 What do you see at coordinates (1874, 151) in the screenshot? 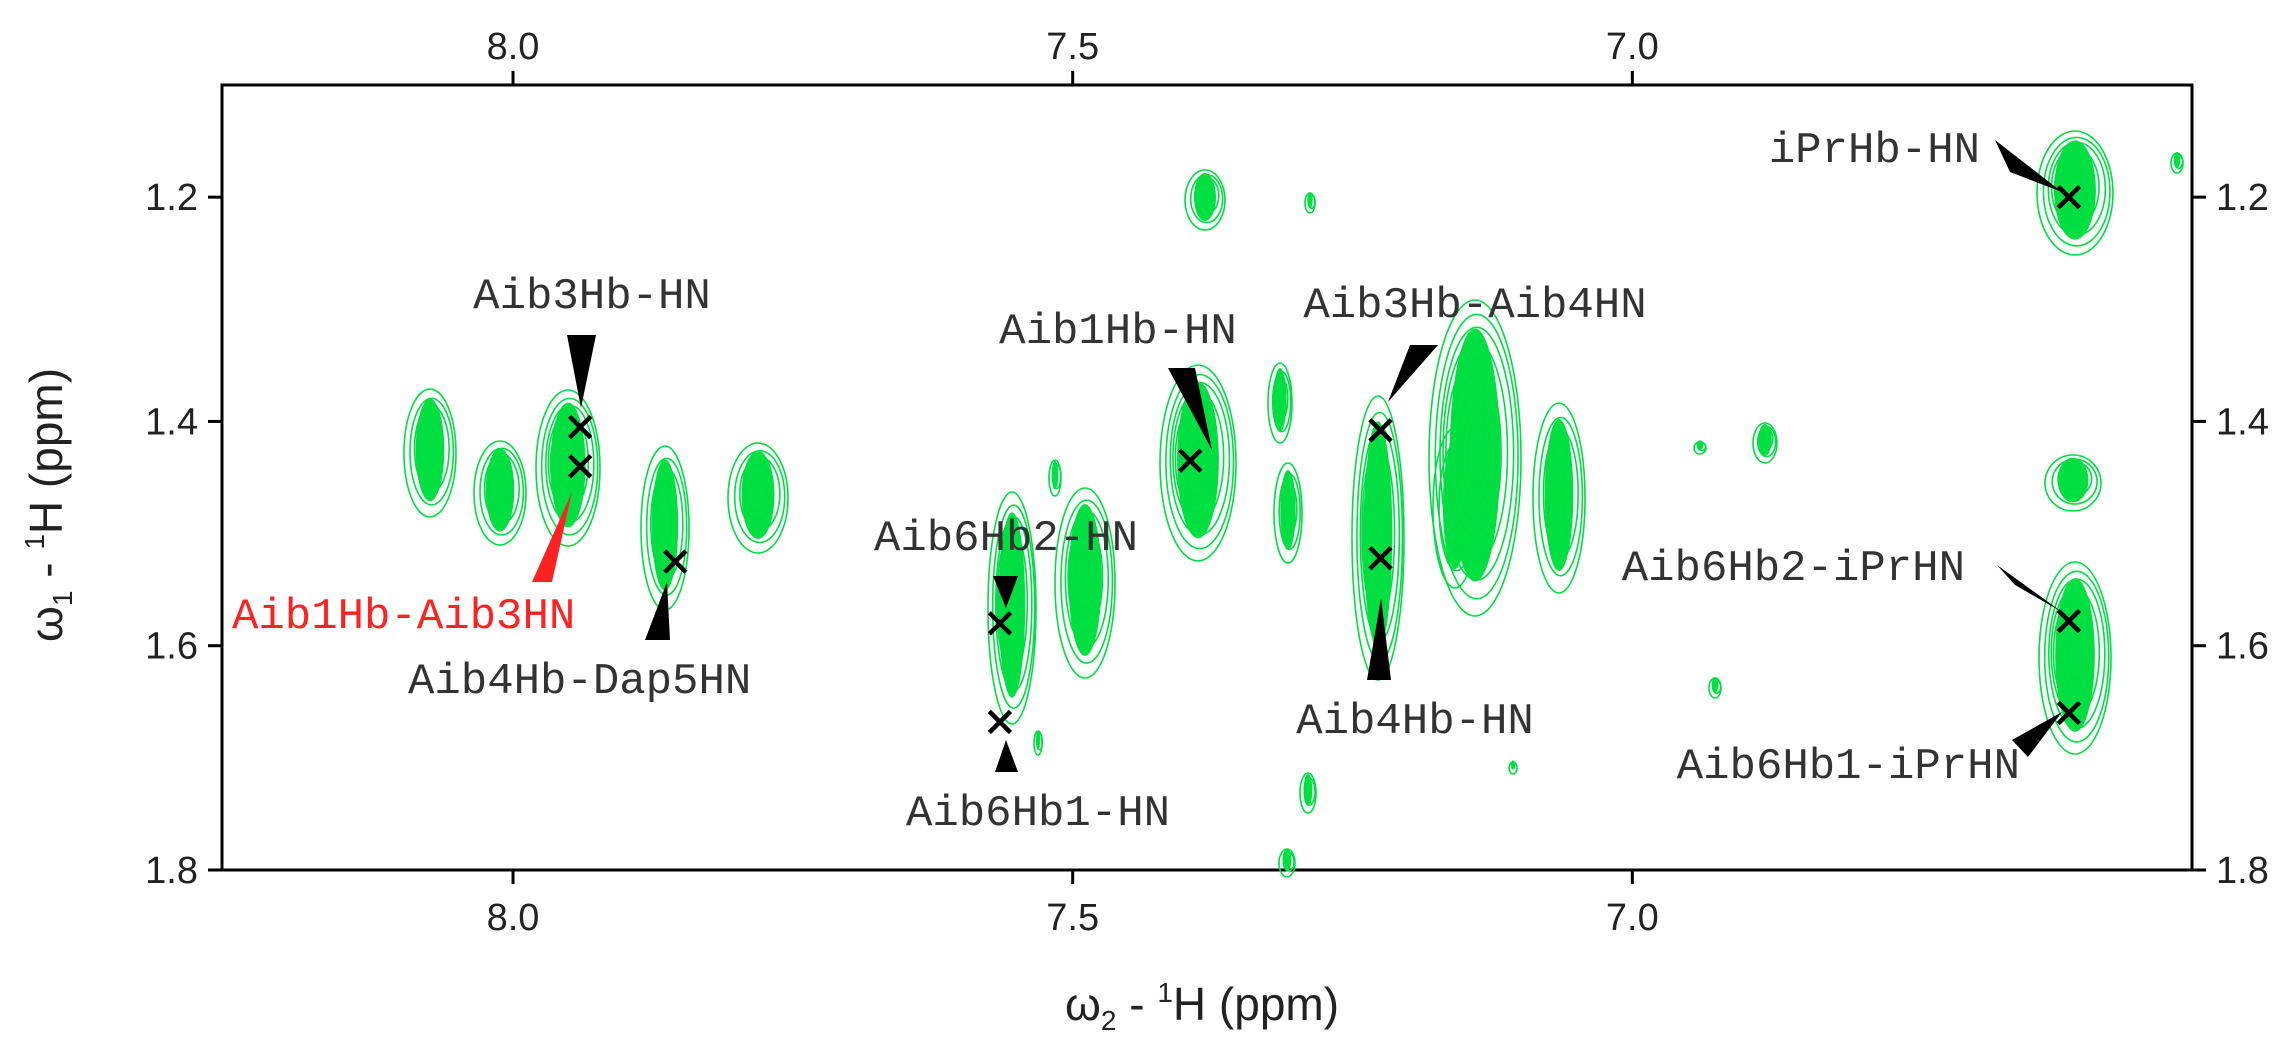
I see `peak-label: iPrHb-HN` at bounding box center [1874, 151].